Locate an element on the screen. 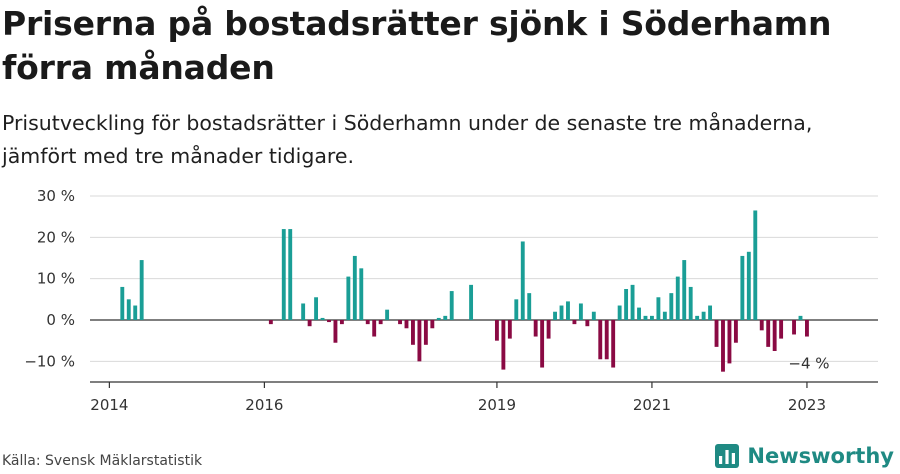 The height and width of the screenshot is (474, 900). x-tick-label: 2019 is located at coordinates (497, 405).